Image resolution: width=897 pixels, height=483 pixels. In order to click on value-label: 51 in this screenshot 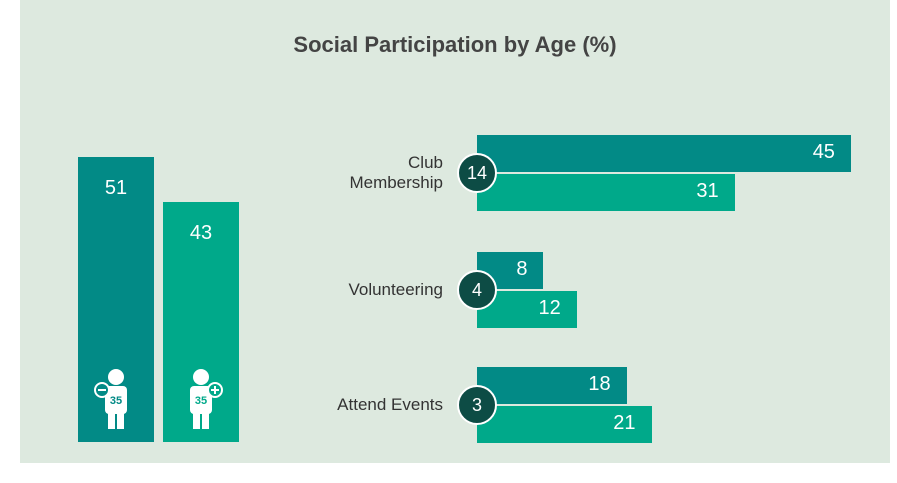, I will do `click(116, 187)`.